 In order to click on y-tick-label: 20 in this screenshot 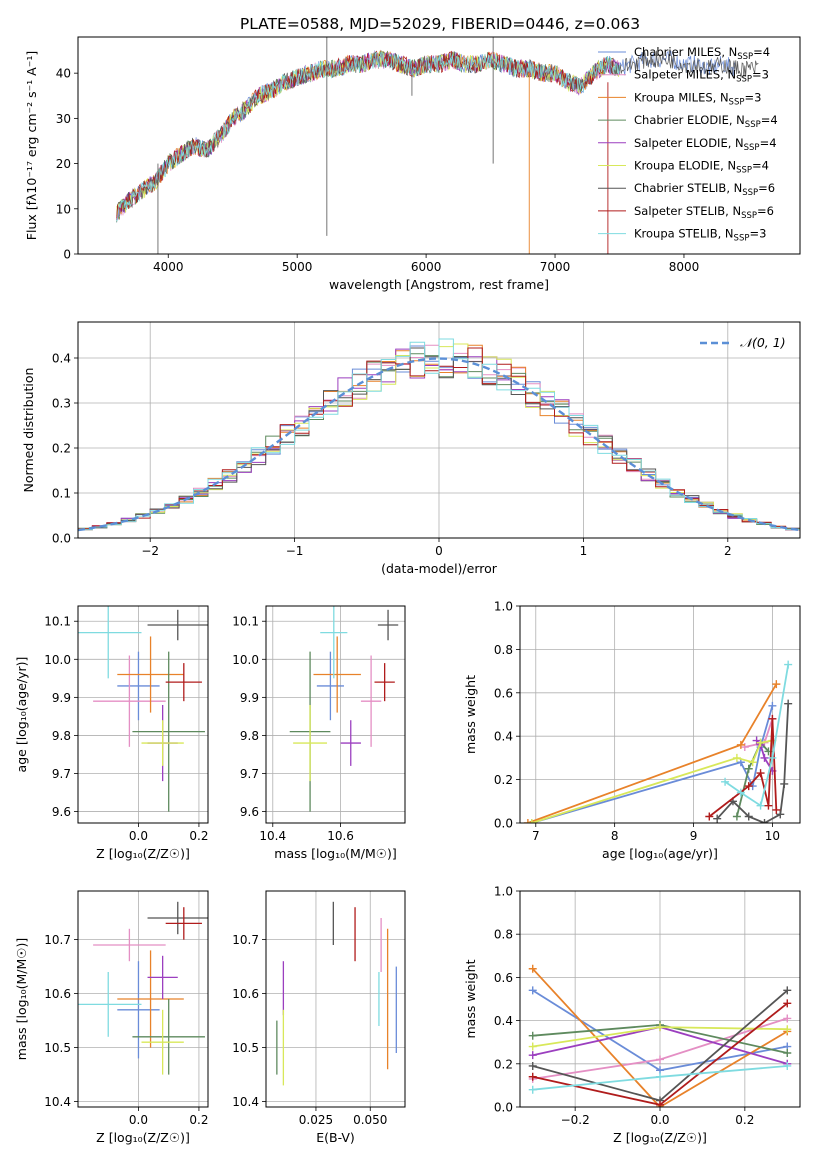, I will do `click(63, 164)`.